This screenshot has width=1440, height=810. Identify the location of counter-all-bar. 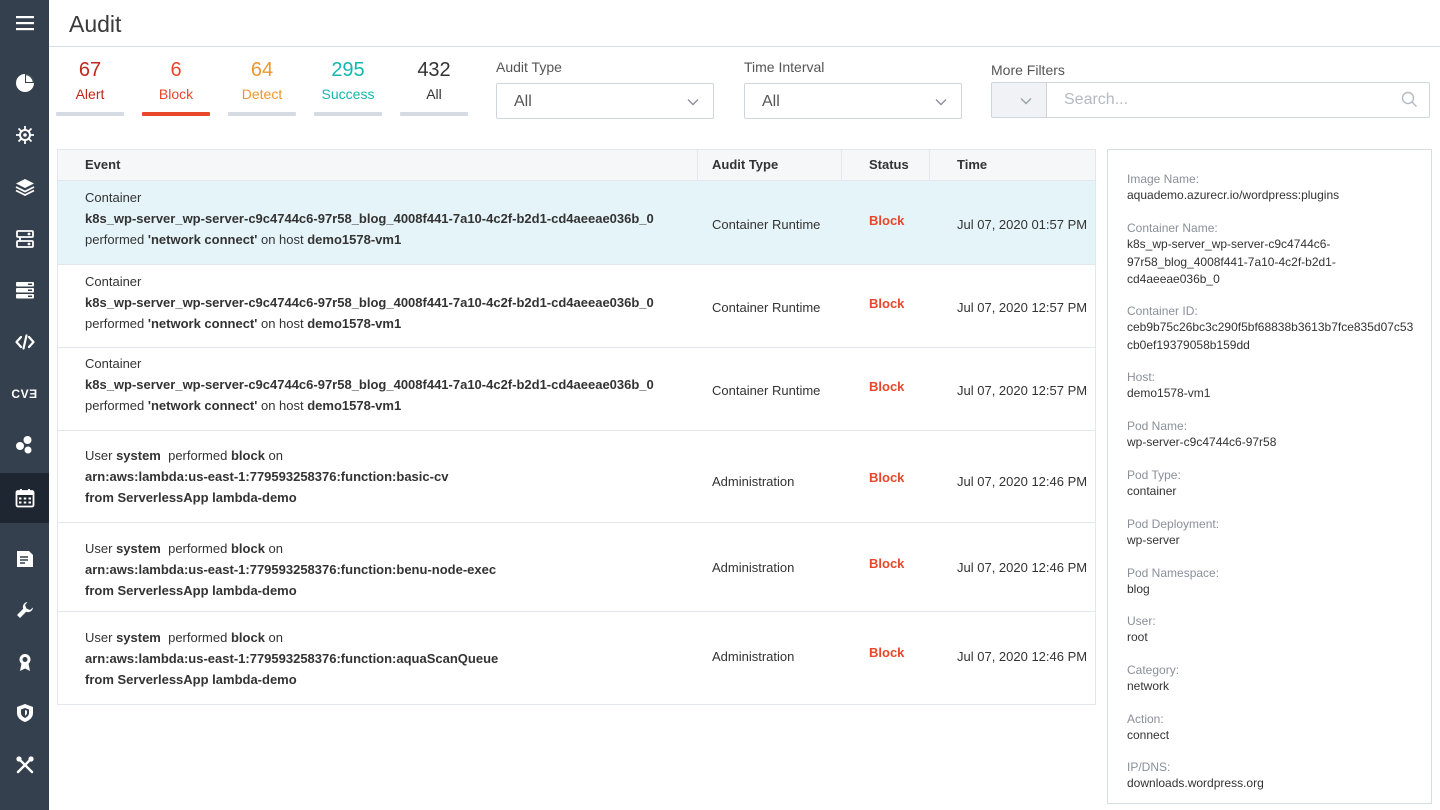
(434, 114).